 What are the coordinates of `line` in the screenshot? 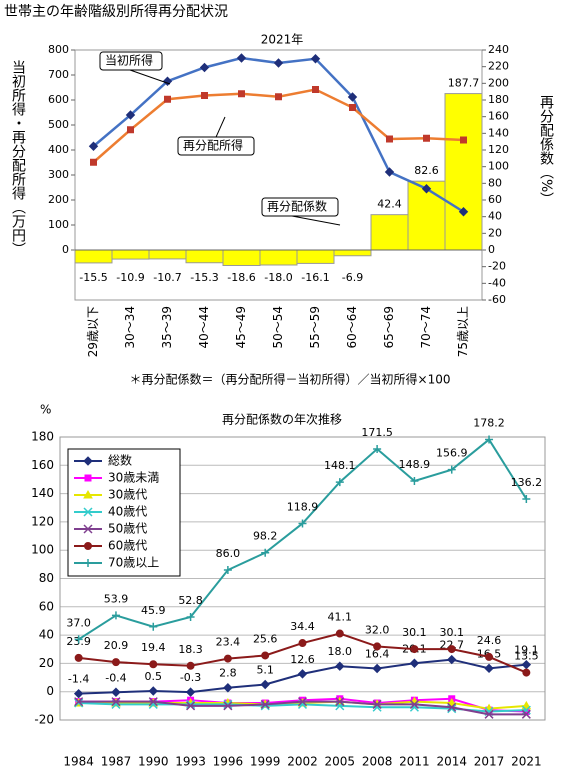 It's located at (278, 126).